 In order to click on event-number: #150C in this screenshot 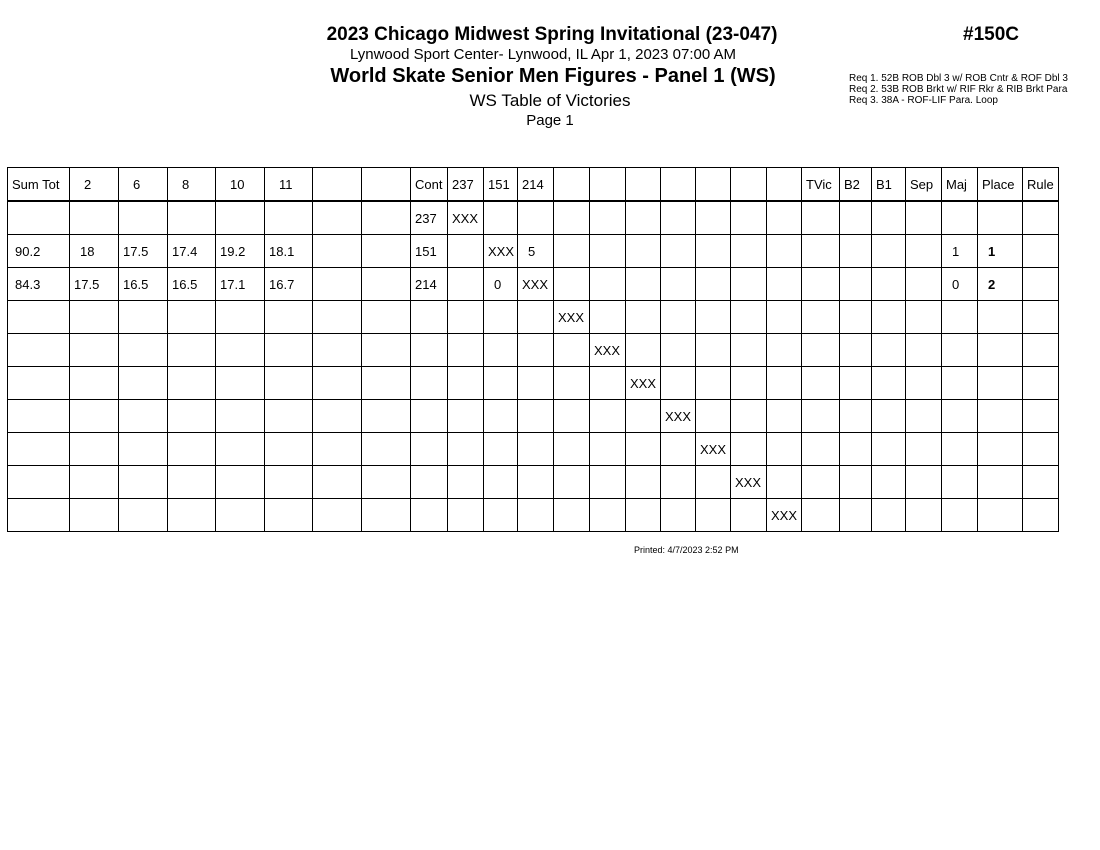, I will do `click(991, 34)`.